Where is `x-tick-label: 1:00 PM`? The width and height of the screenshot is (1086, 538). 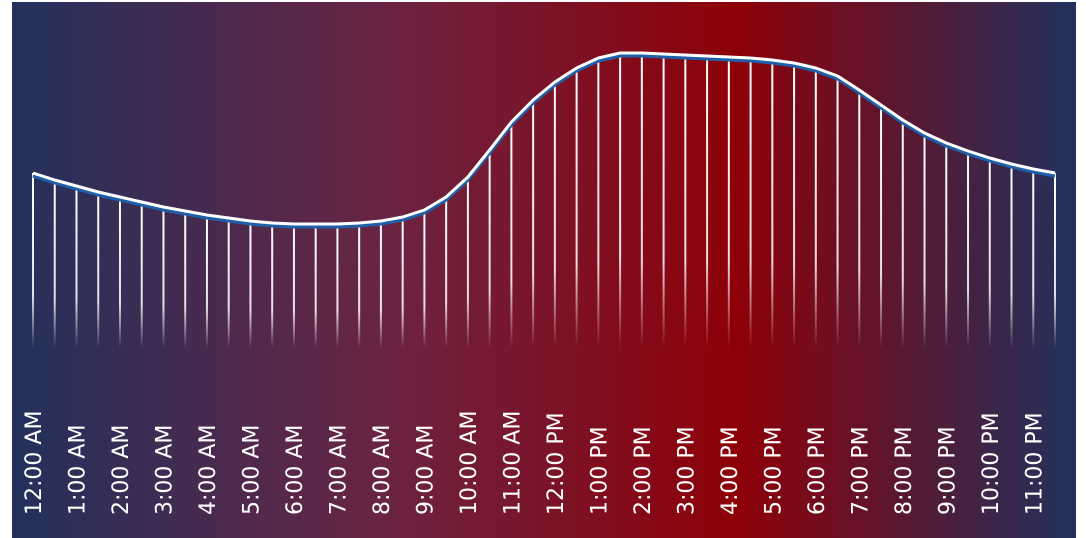
x-tick-label: 1:00 PM is located at coordinates (599, 470).